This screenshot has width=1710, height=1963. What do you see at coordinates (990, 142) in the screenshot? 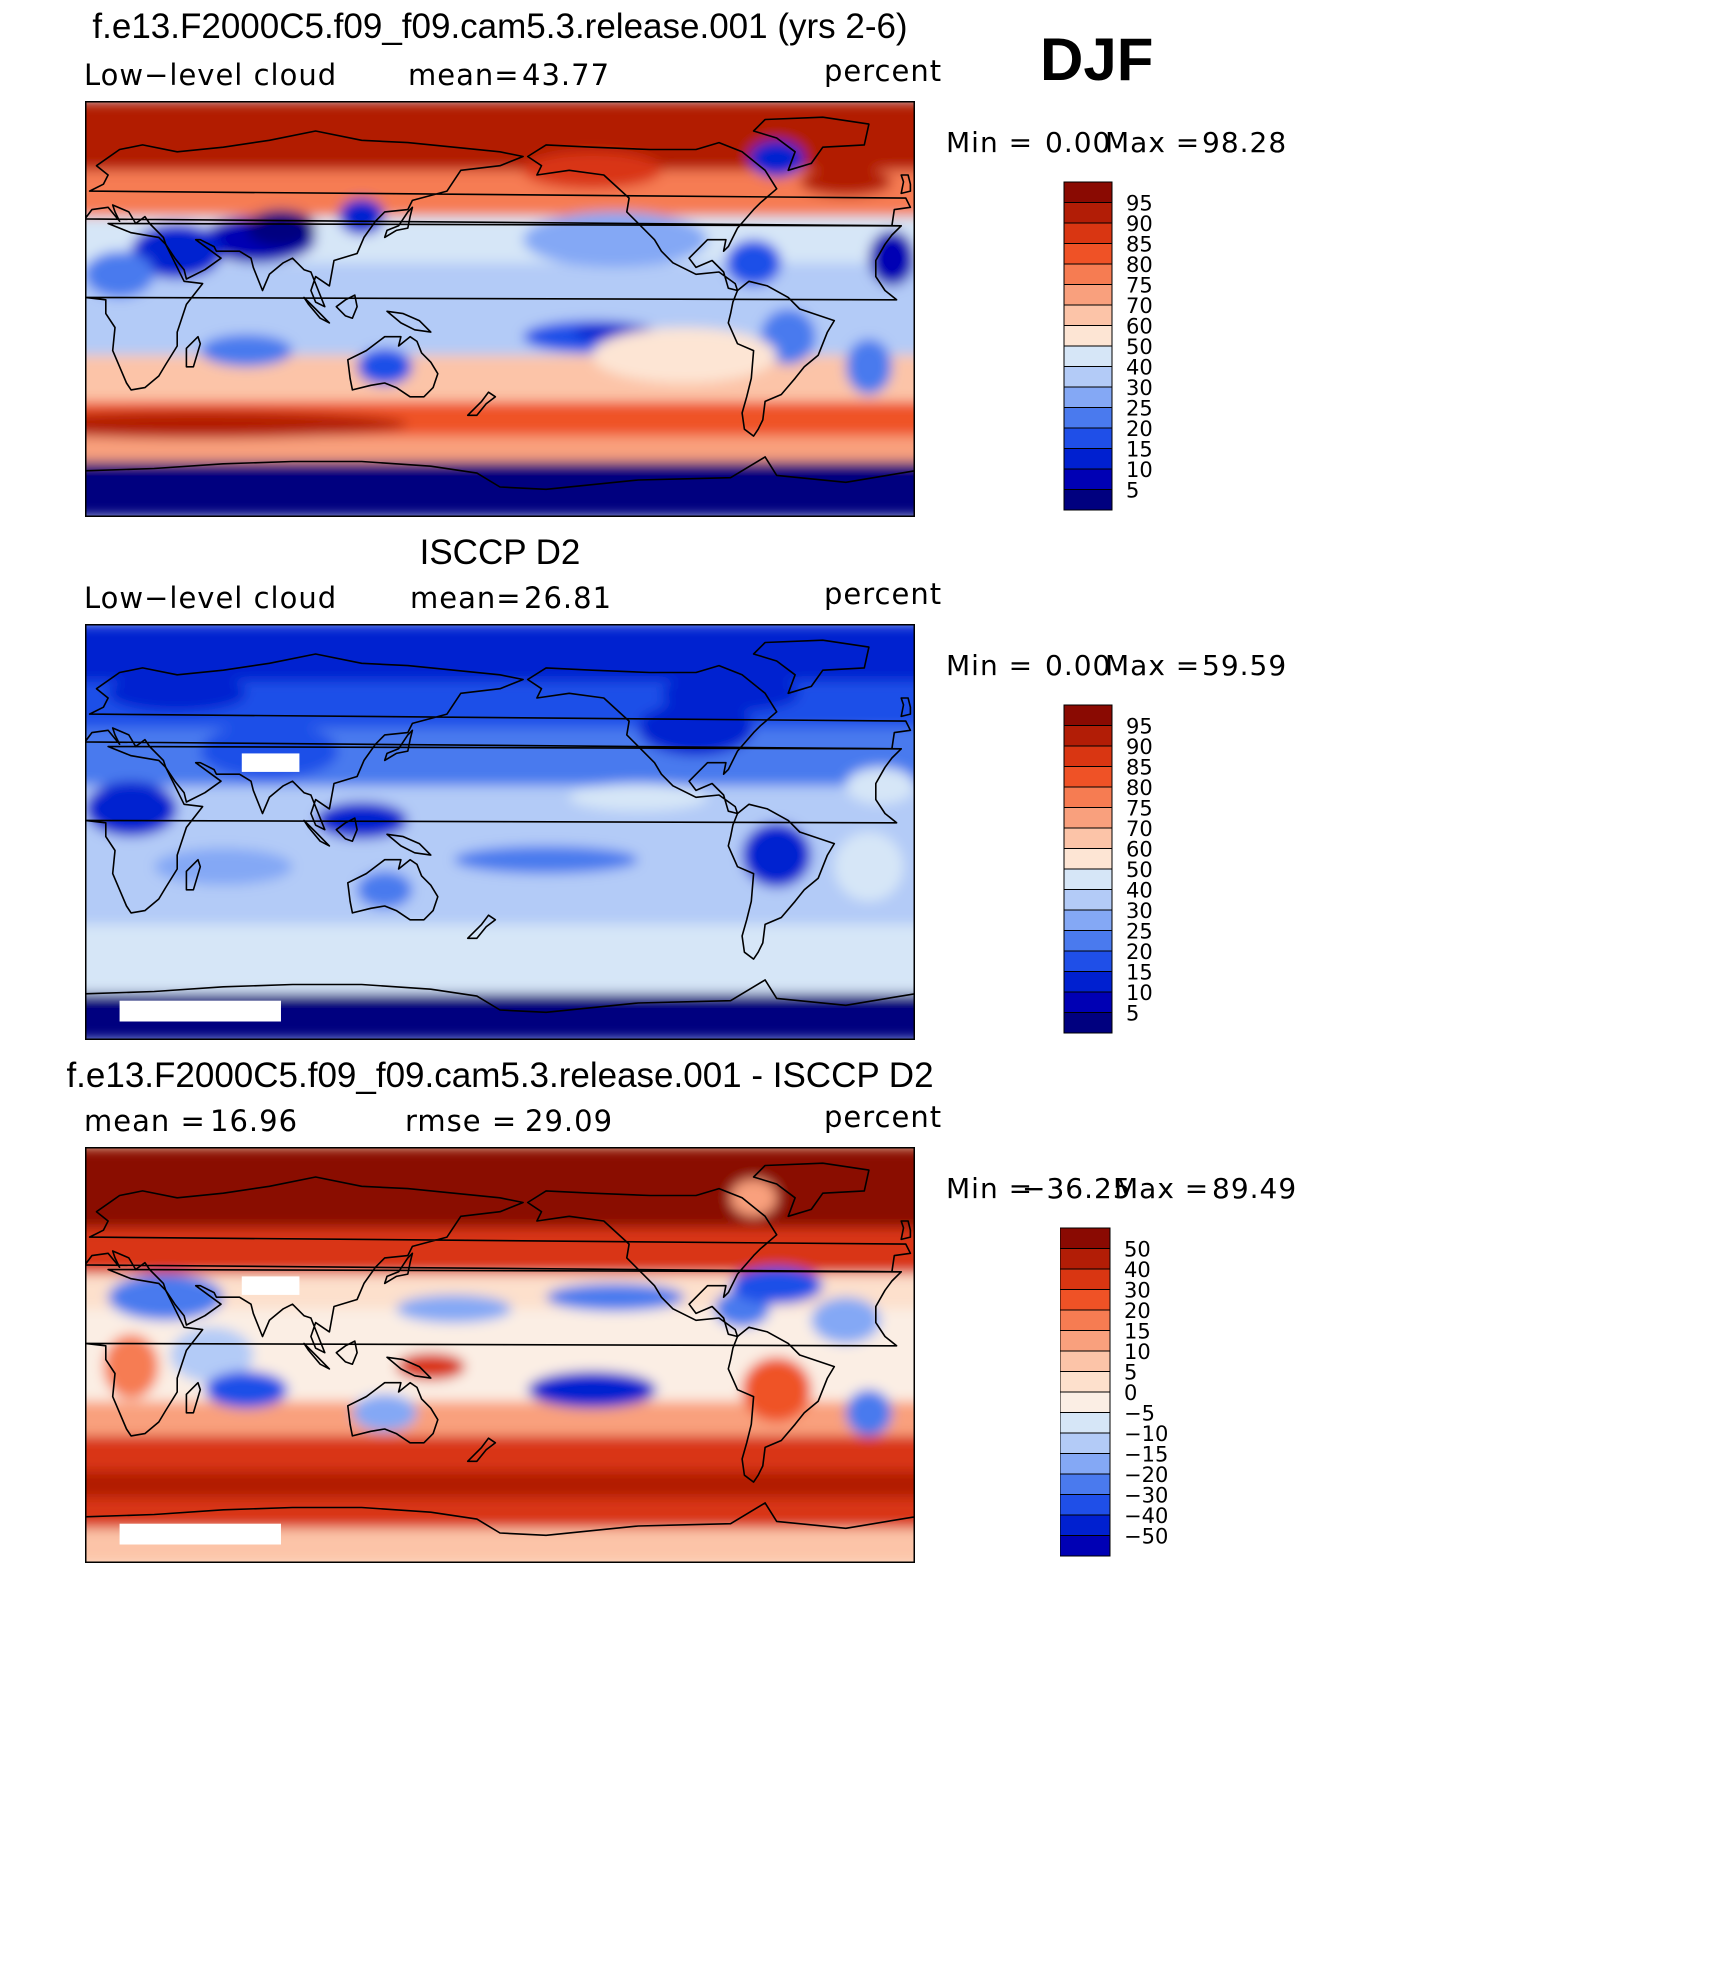
I see `panel-1-min-label: Min =` at bounding box center [990, 142].